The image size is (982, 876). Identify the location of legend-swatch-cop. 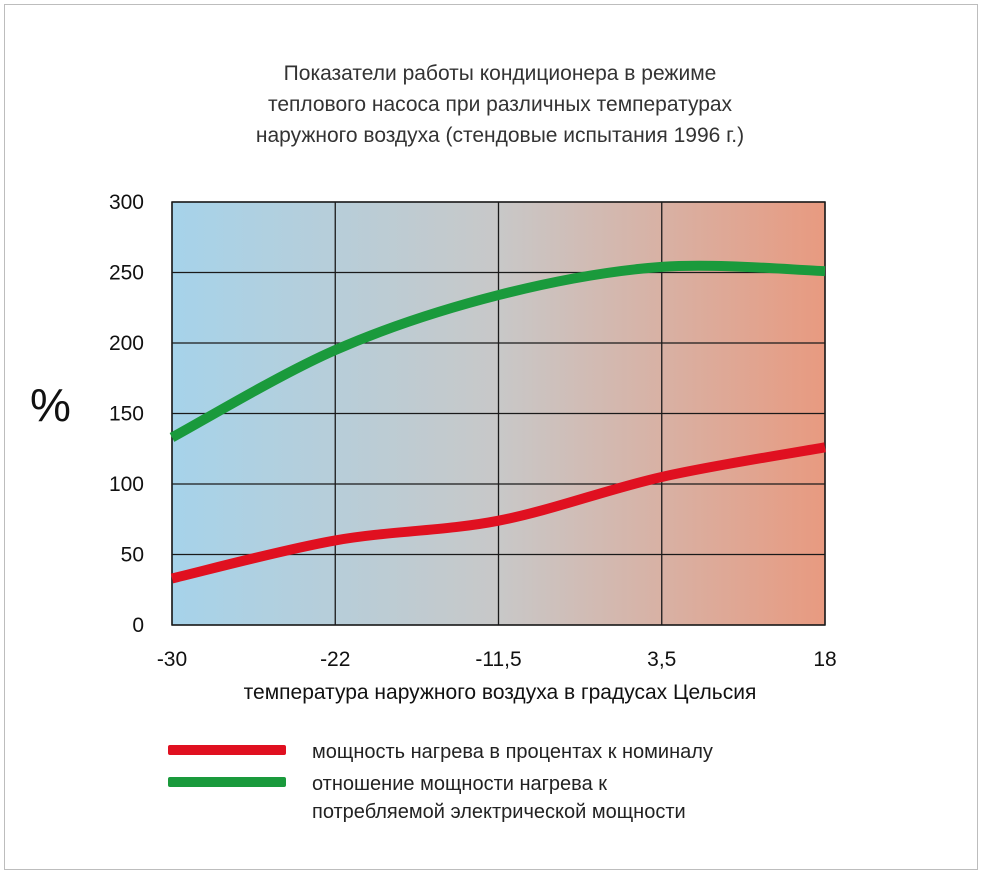
(227, 782).